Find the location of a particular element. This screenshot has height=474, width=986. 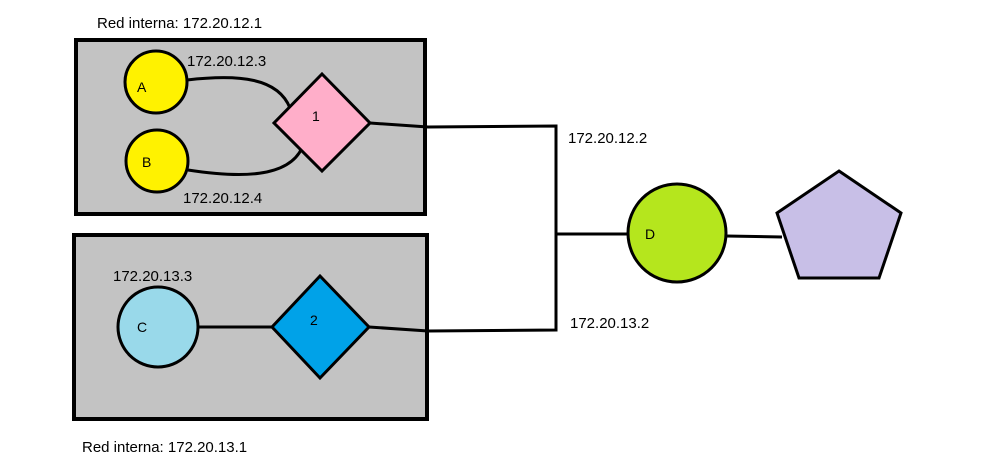

router-1-node is located at coordinates (322, 122).